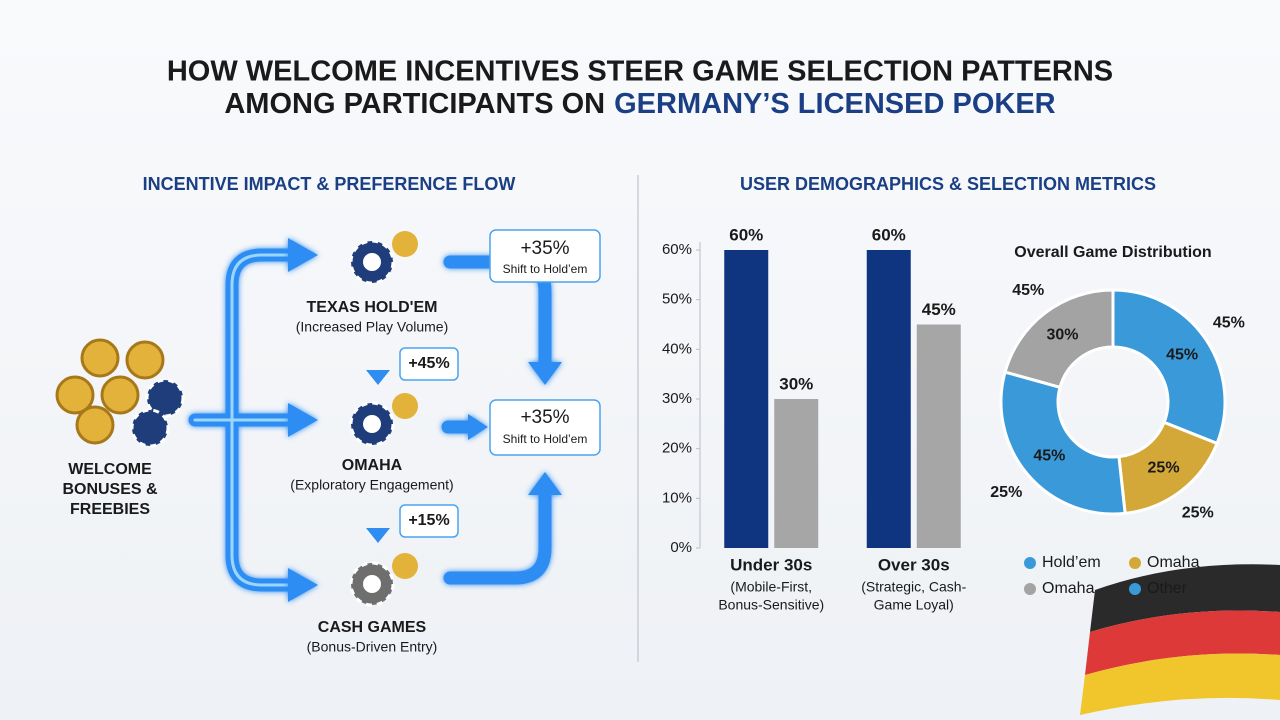 The width and height of the screenshot is (1280, 720). Describe the element at coordinates (948, 184) in the screenshot. I see `metrics-heading: USER DEMOGRAPHICS & SELECTION METRICS` at that location.